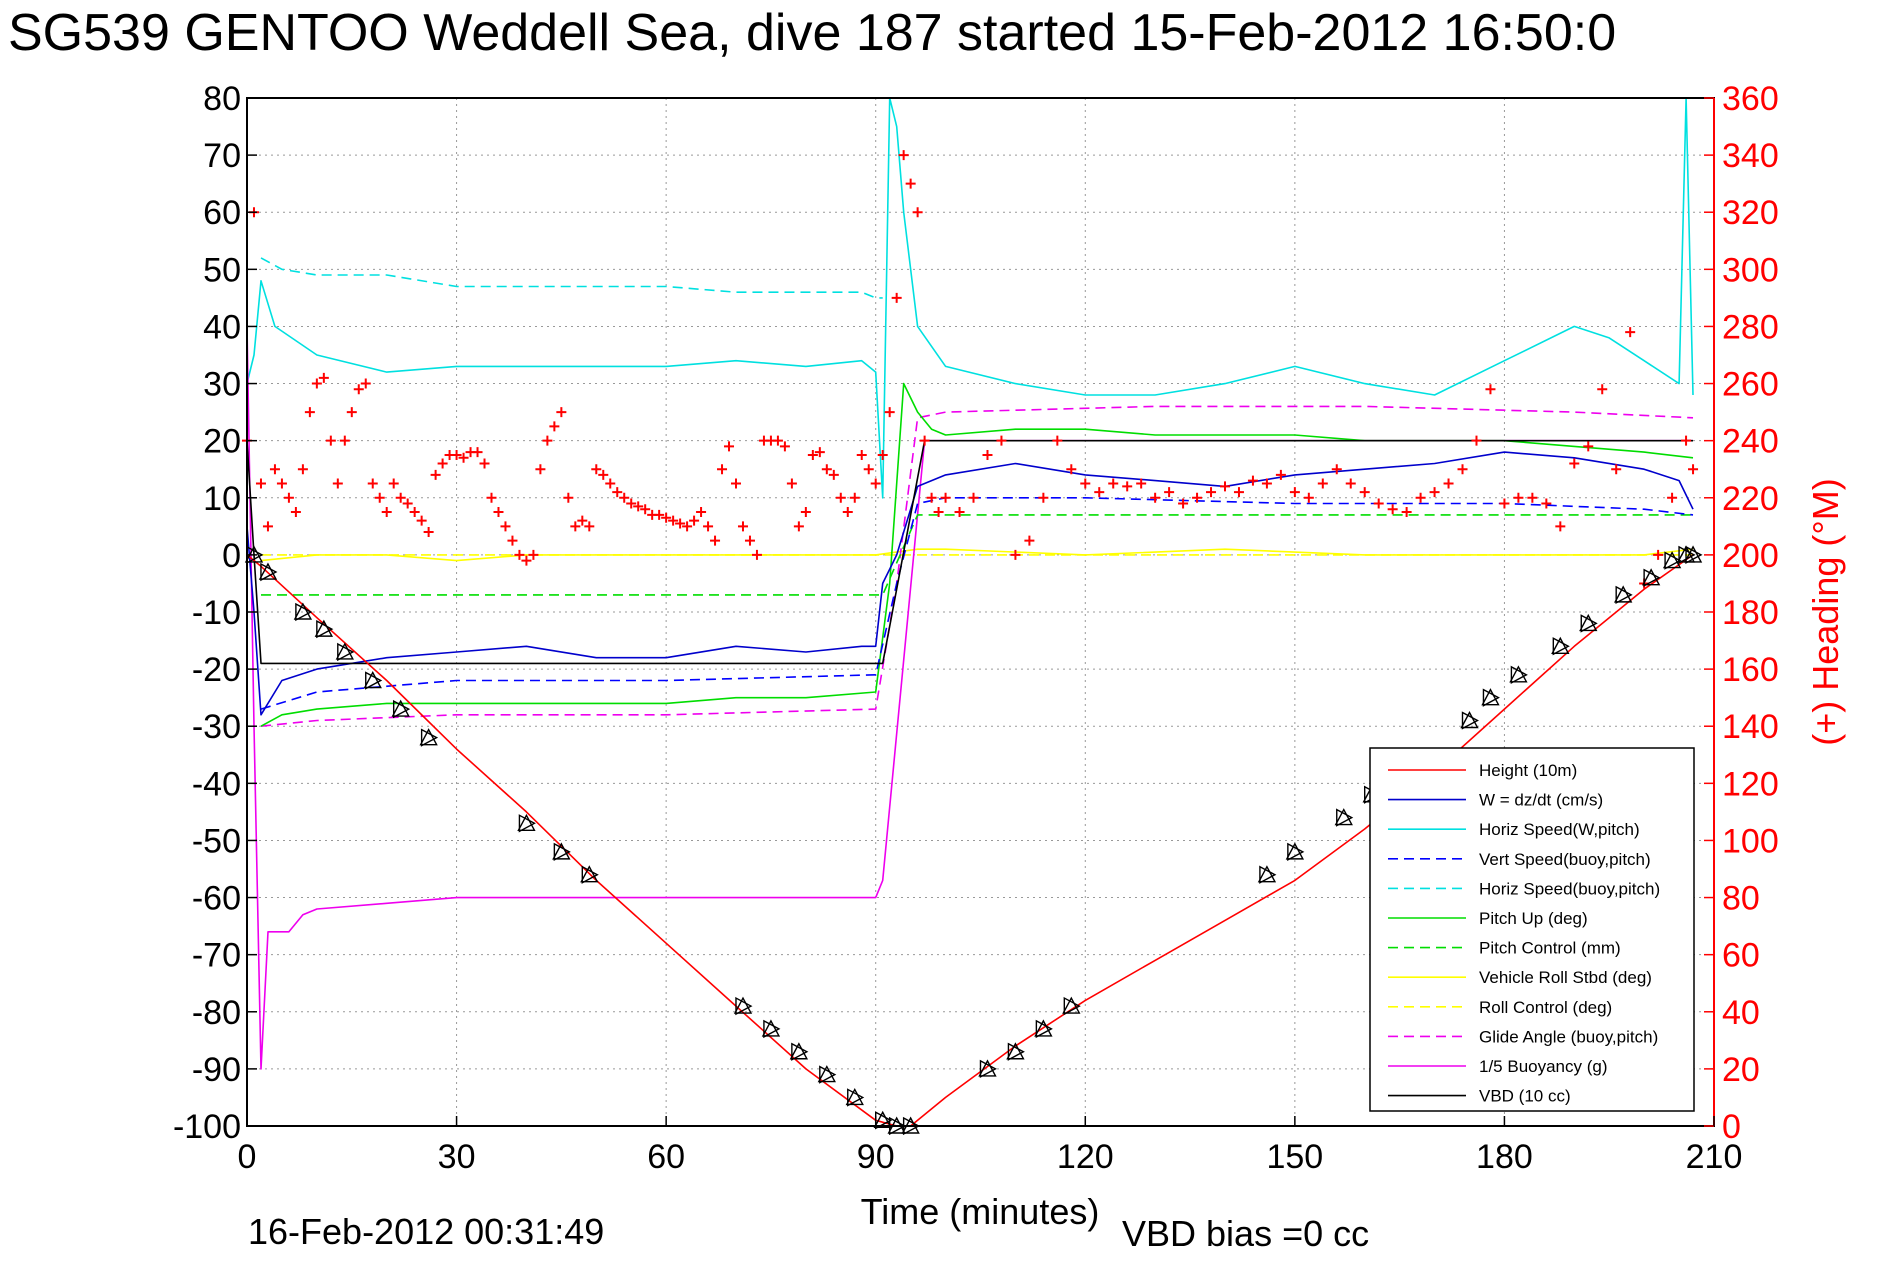 The image size is (1891, 1262). What do you see at coordinates (1750, 499) in the screenshot?
I see `right-tick-label: 220` at bounding box center [1750, 499].